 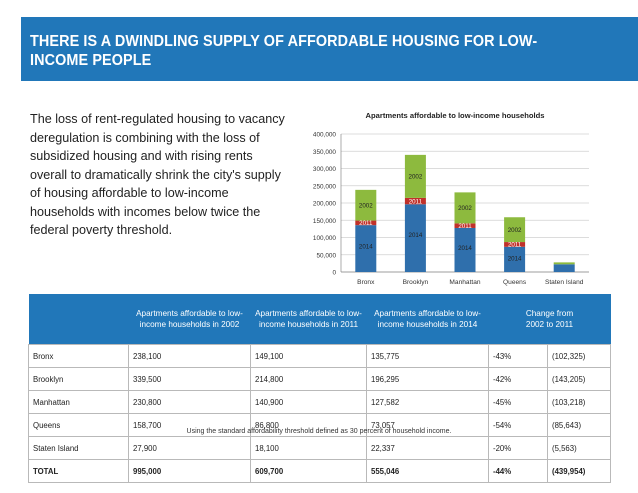 I want to click on table-cell: 238,100, so click(x=189, y=356).